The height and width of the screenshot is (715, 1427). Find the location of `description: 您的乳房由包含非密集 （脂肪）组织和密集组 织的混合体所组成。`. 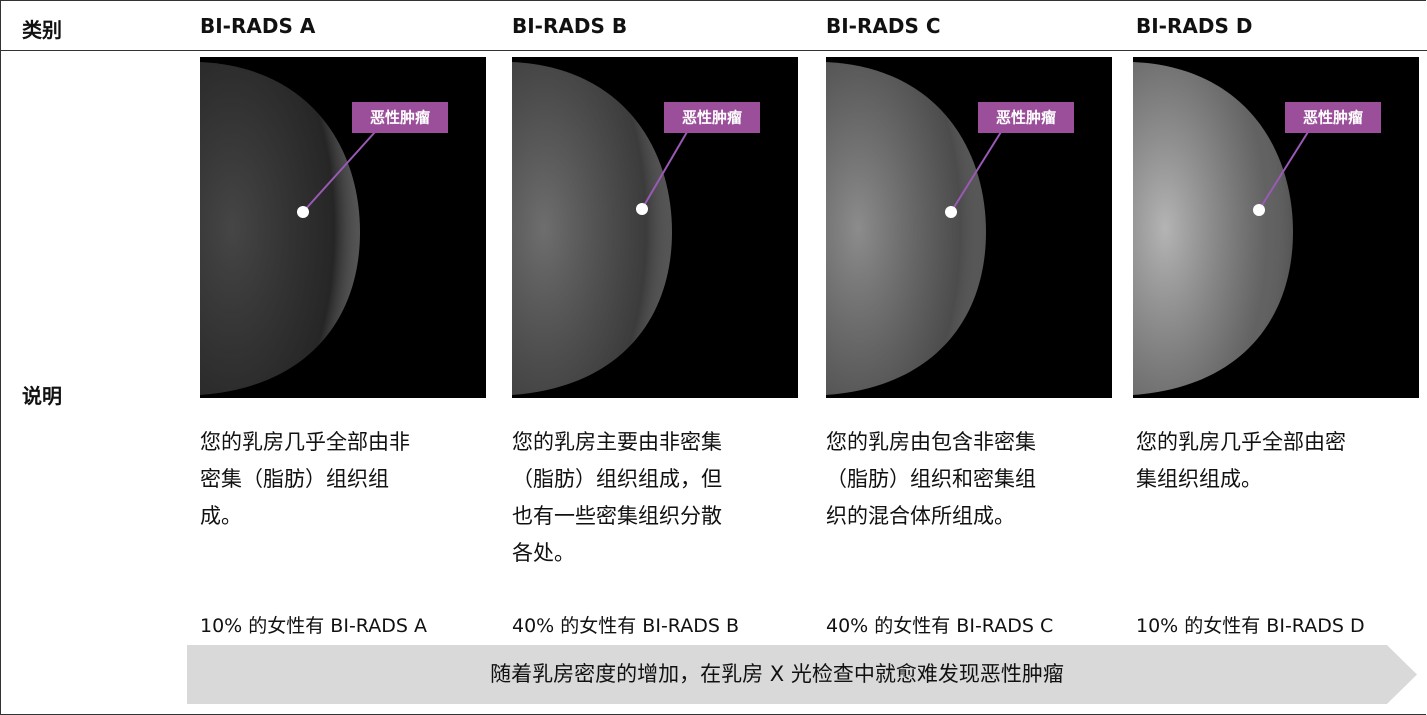

description: 您的乳房由包含非密集 （脂肪）组织和密集组 织的混合体所组成。 is located at coordinates (931, 479).